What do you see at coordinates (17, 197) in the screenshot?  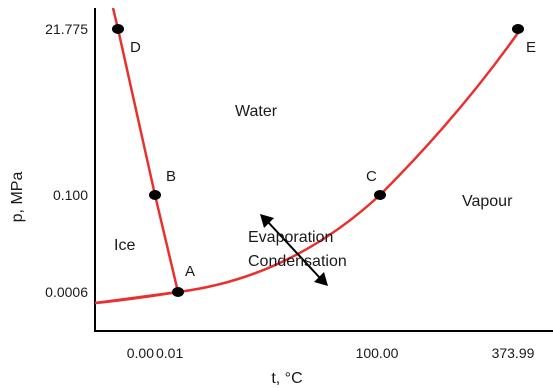 I see `y-axis-label: p, MPa` at bounding box center [17, 197].